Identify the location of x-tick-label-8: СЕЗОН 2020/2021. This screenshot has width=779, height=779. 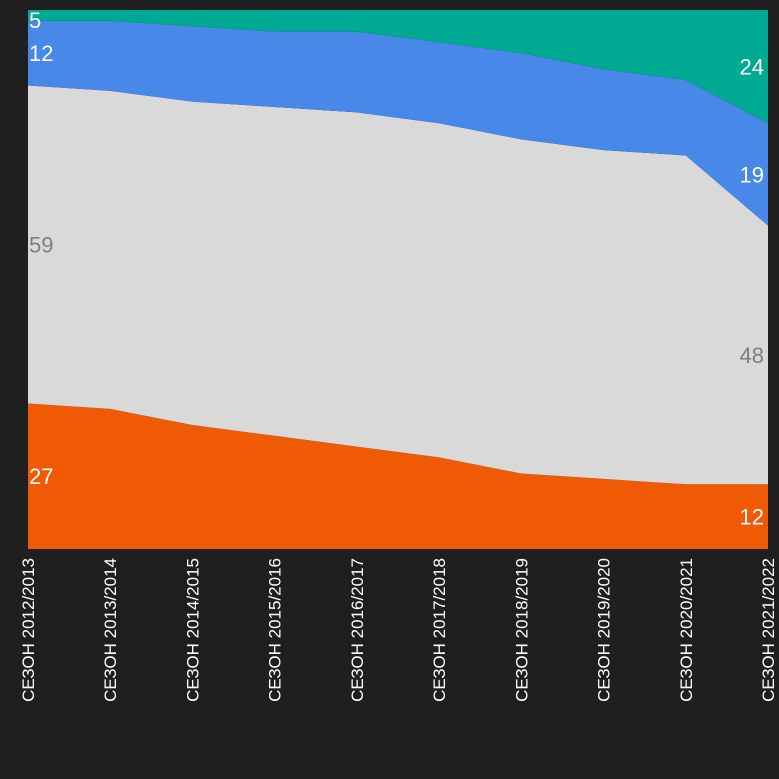
(686, 630).